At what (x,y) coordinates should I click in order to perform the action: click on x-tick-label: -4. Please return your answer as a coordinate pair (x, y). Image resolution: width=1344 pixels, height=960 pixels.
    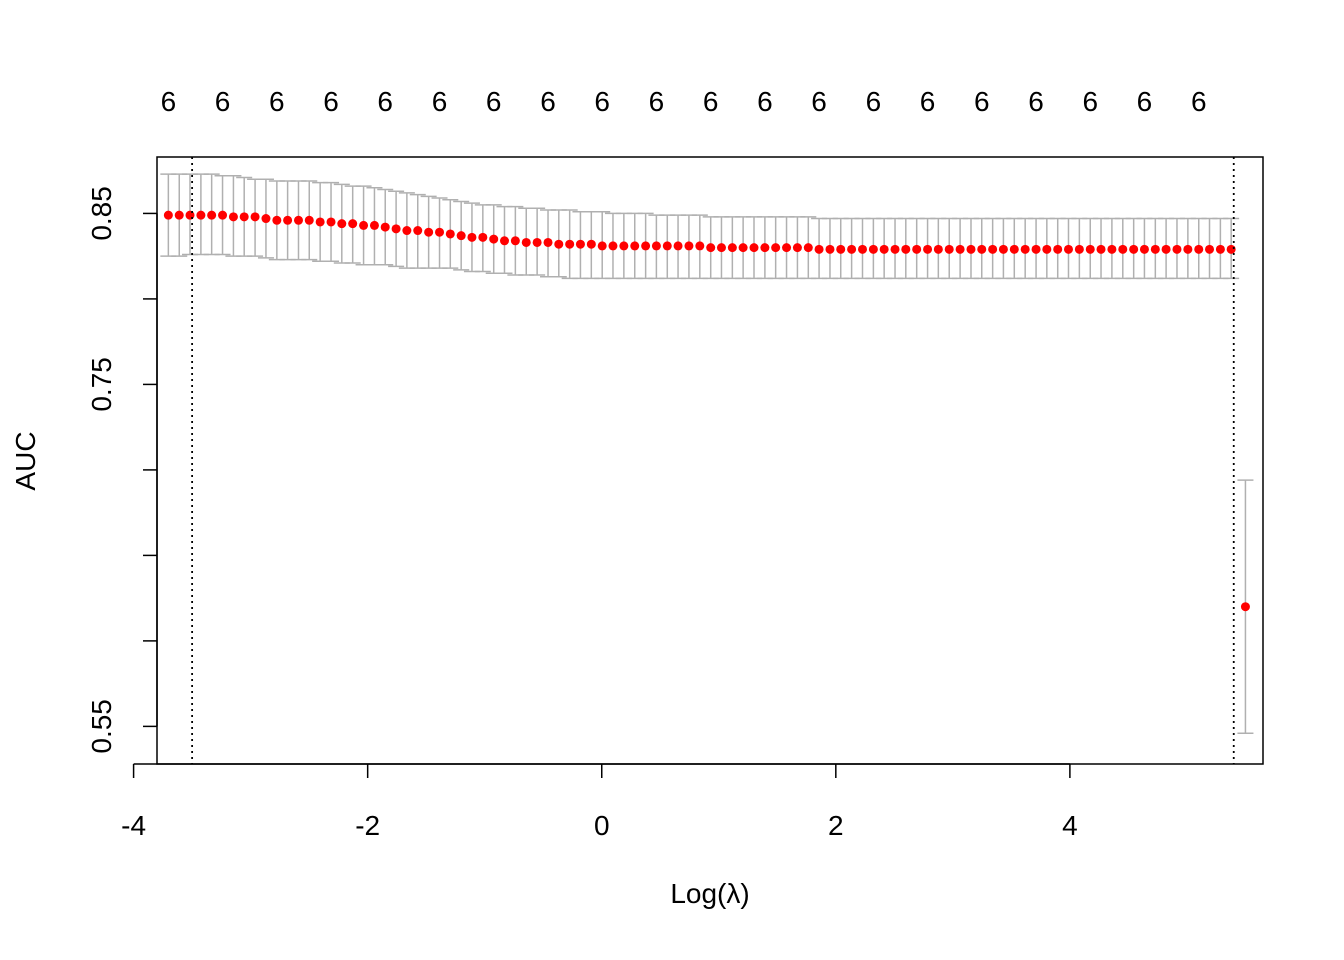
    Looking at the image, I should click on (133, 825).